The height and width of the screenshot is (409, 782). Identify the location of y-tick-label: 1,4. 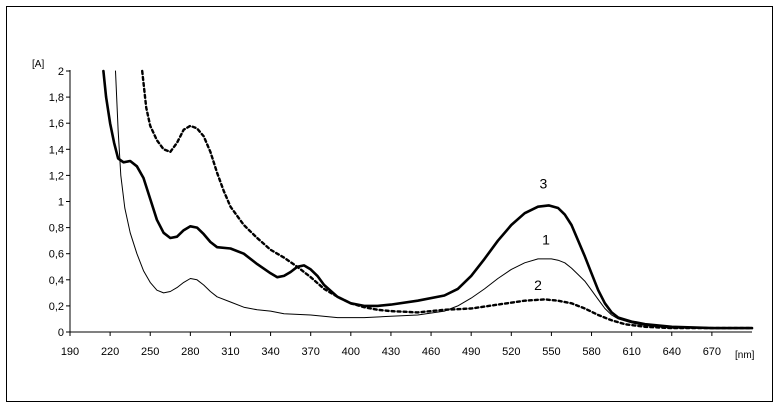
(56, 150).